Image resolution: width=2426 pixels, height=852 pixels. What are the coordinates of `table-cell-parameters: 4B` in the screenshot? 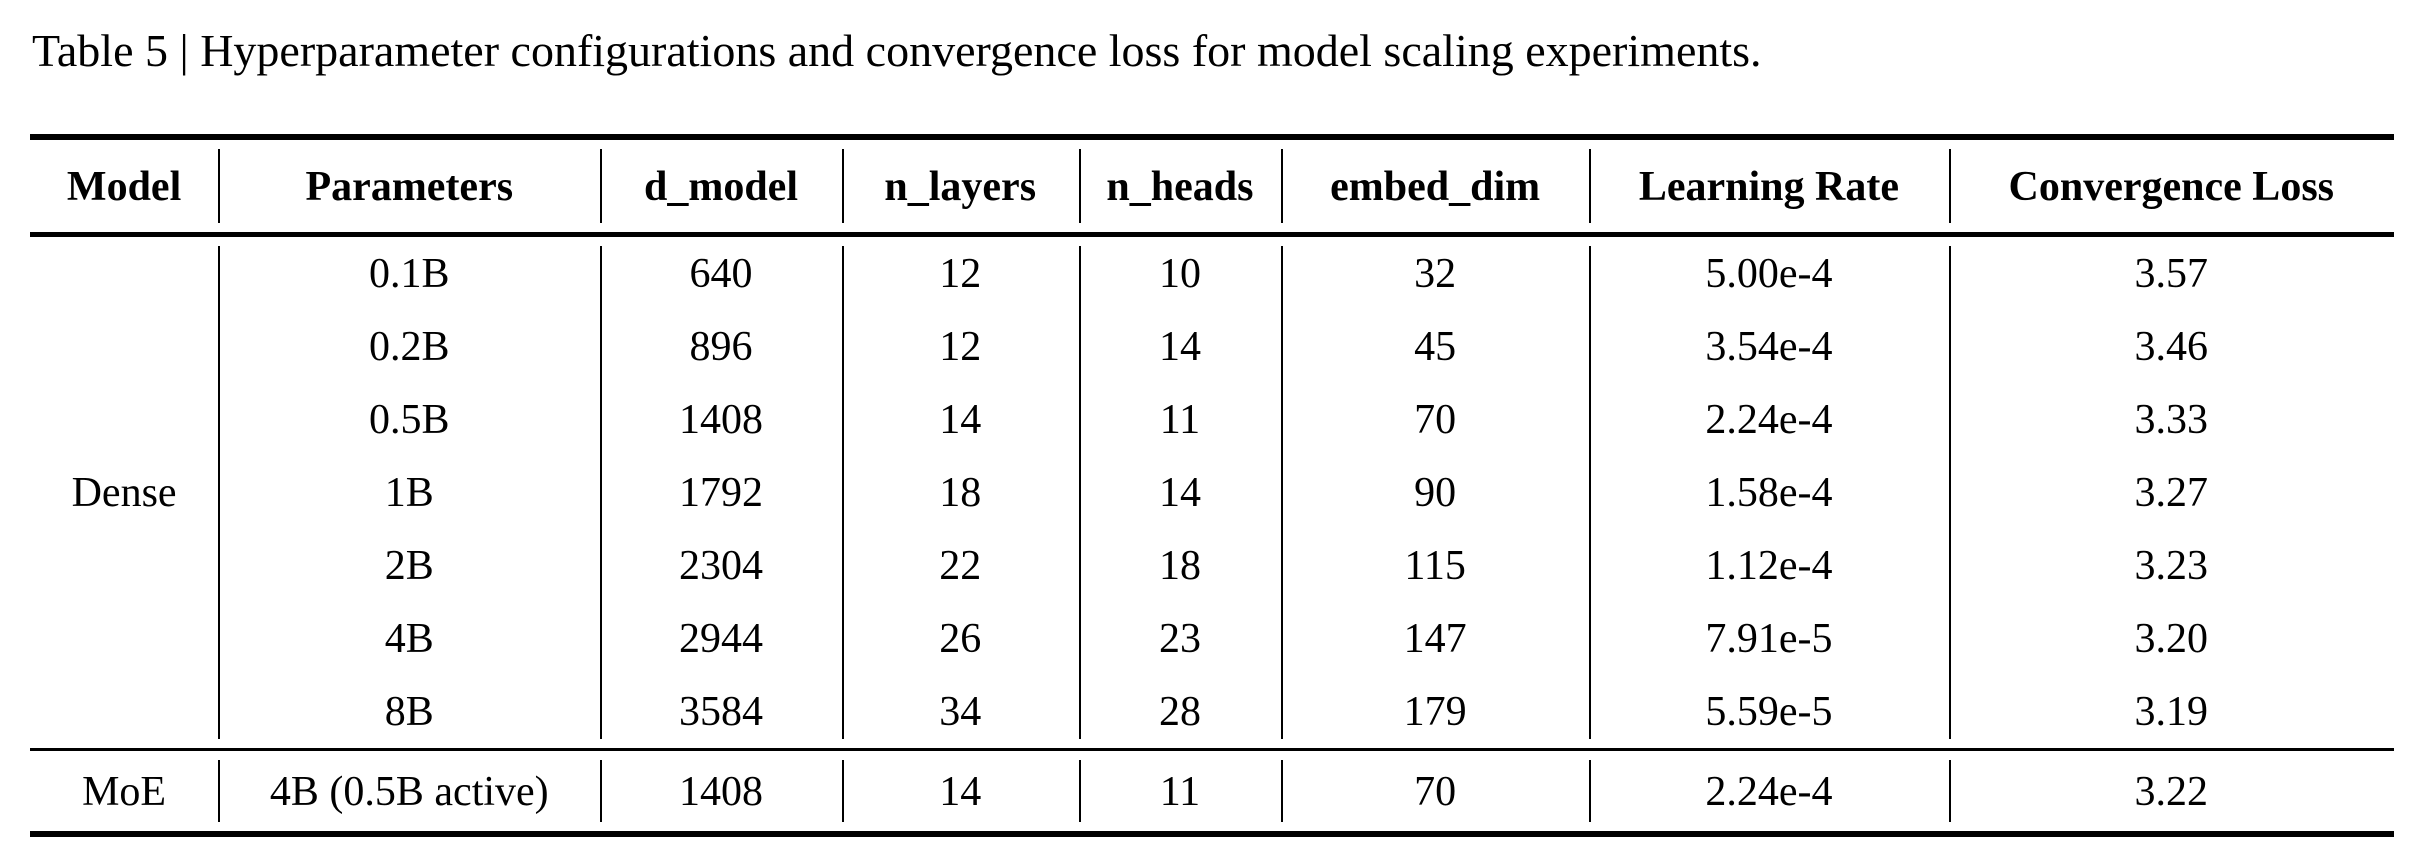 It's located at (409, 639).